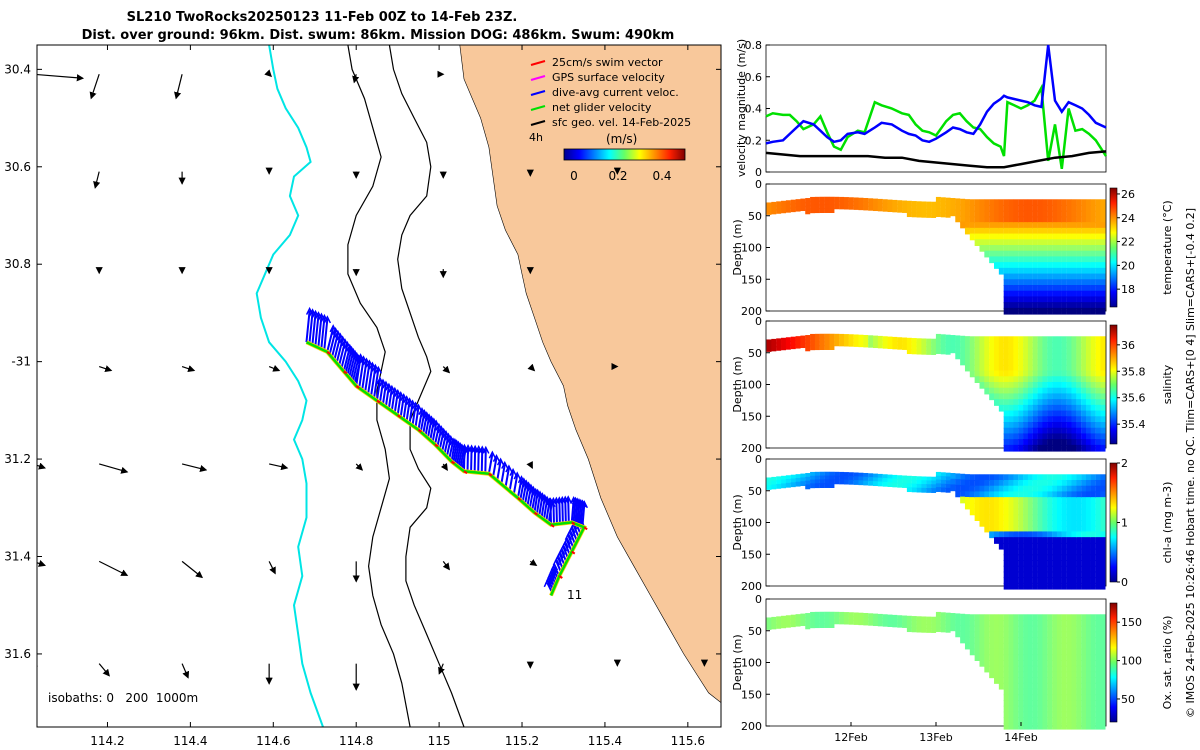  I want to click on swim-vector, so click(357, 387).